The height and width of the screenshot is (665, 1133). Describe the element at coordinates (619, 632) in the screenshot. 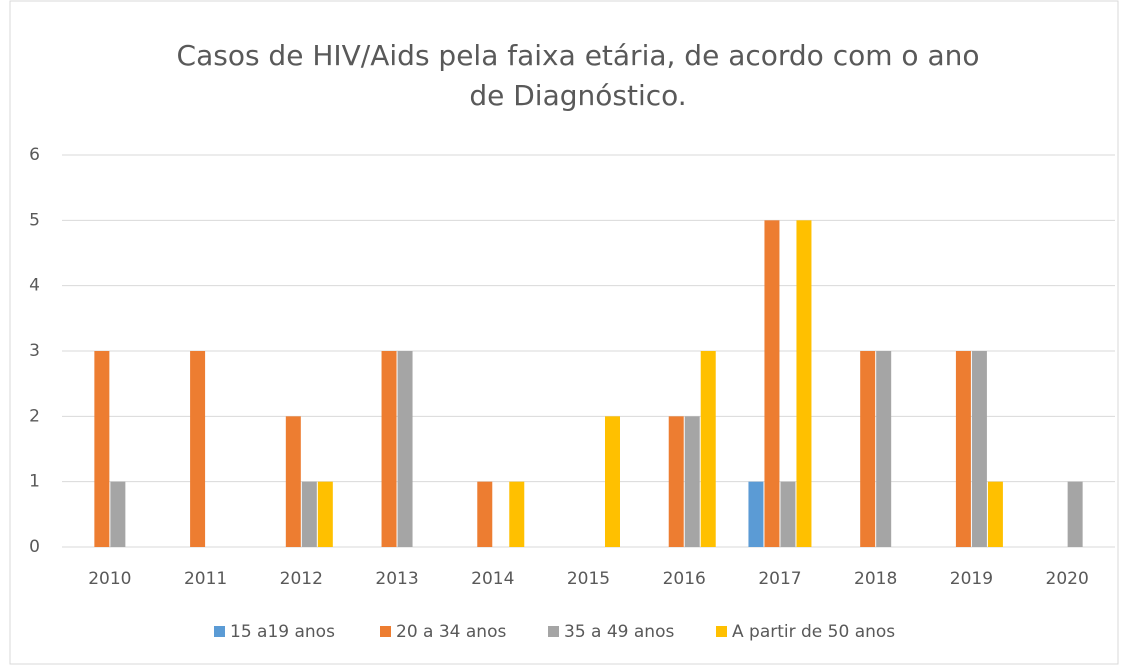

I see `legend-label: 35 a 49 anos` at that location.